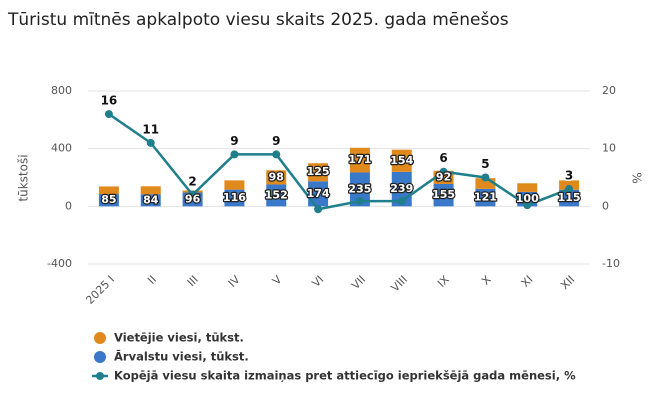  I want to click on data-label: 84, so click(151, 199).